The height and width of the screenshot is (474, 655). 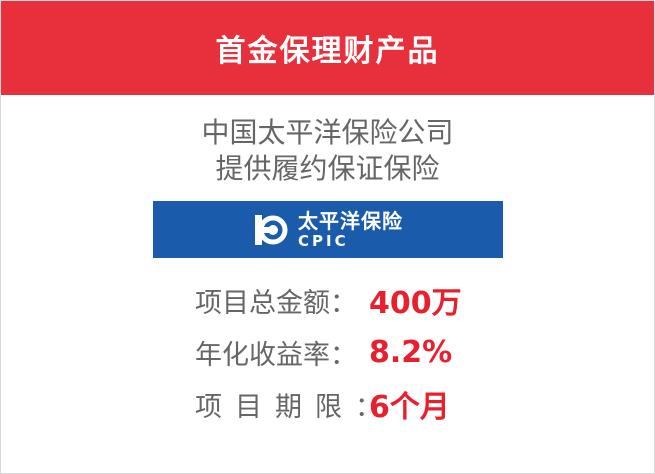 I want to click on stat-row-total-amount: 项目总金额： 400万, so click(x=424, y=300).